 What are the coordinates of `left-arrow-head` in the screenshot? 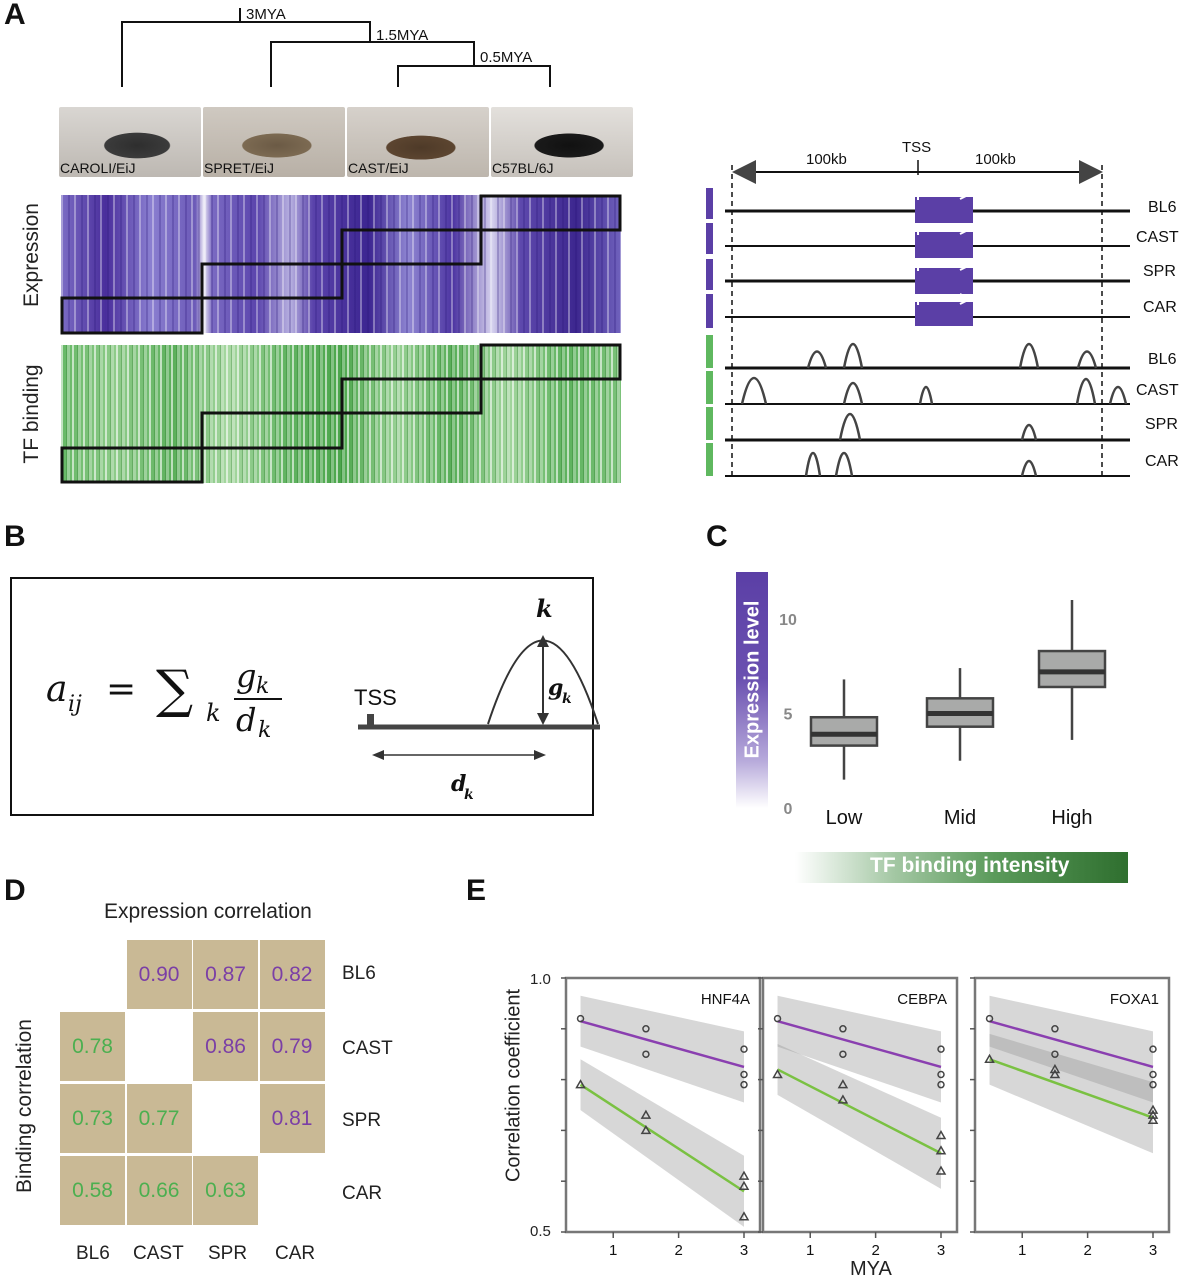 It's located at (744, 172).